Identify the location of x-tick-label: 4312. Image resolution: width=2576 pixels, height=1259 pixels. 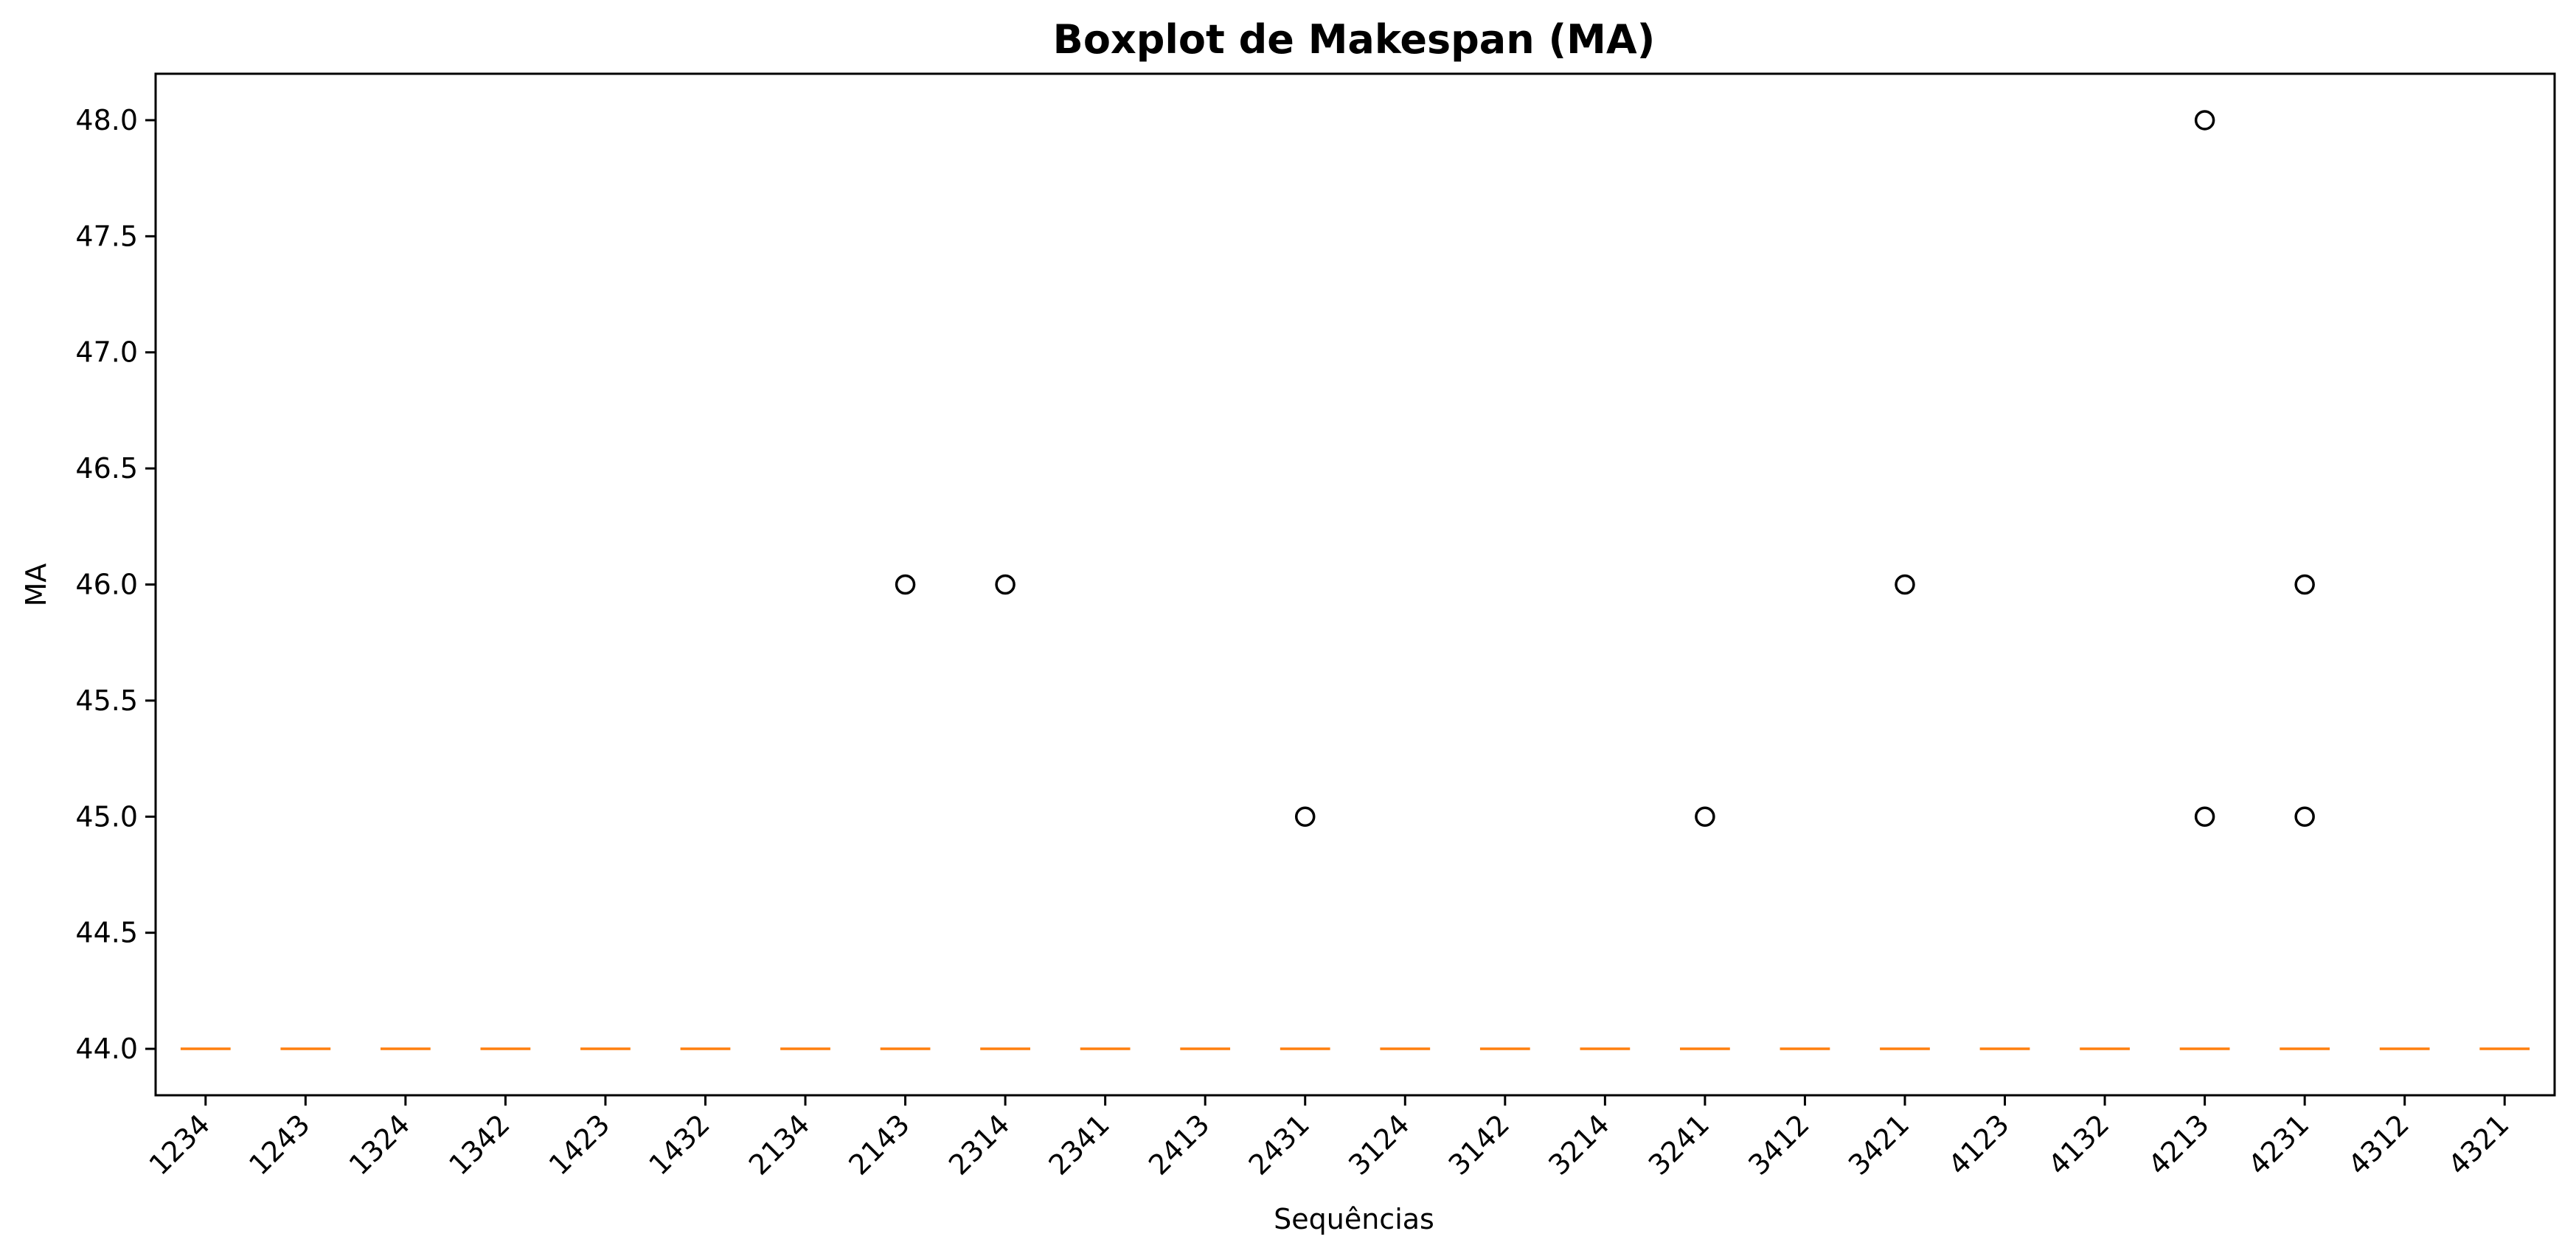
(2379, 1145).